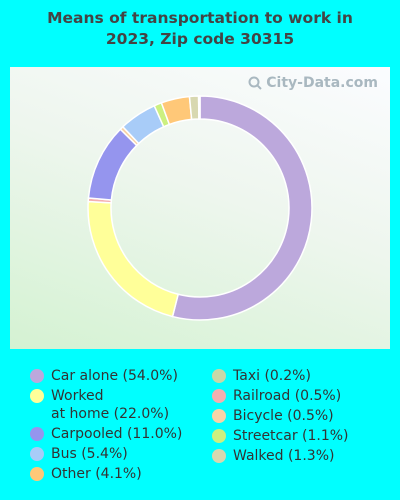  Describe the element at coordinates (117, 434) in the screenshot. I see `legend-label: Carpooled (11.0%)` at that location.